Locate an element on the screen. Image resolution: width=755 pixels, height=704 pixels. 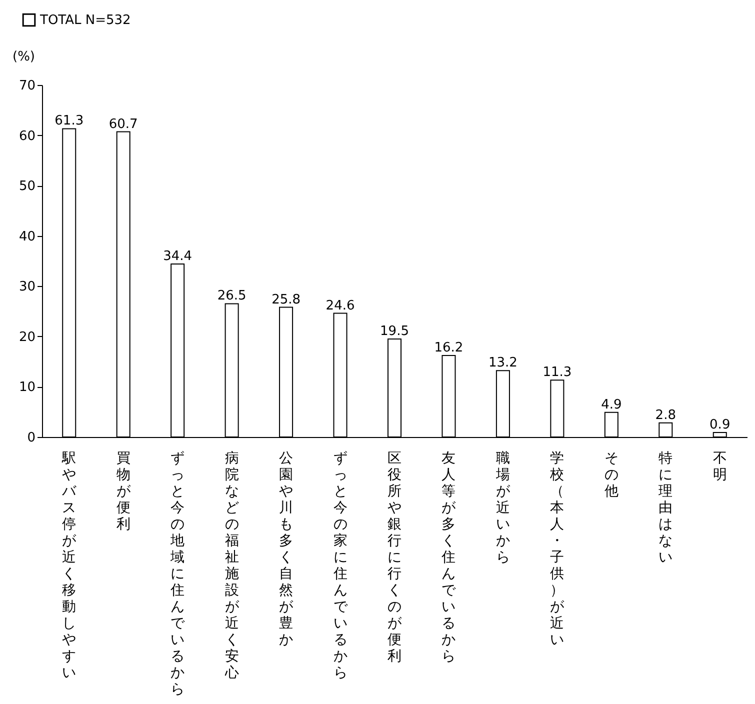
y-tick-label: 60 is located at coordinates (27, 136).